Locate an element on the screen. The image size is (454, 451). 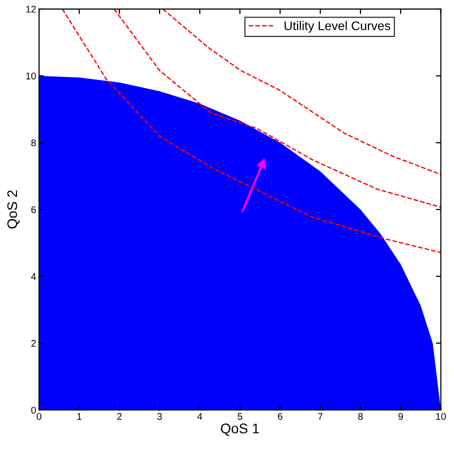
x-axis-title: QoS 1 is located at coordinates (239, 430).